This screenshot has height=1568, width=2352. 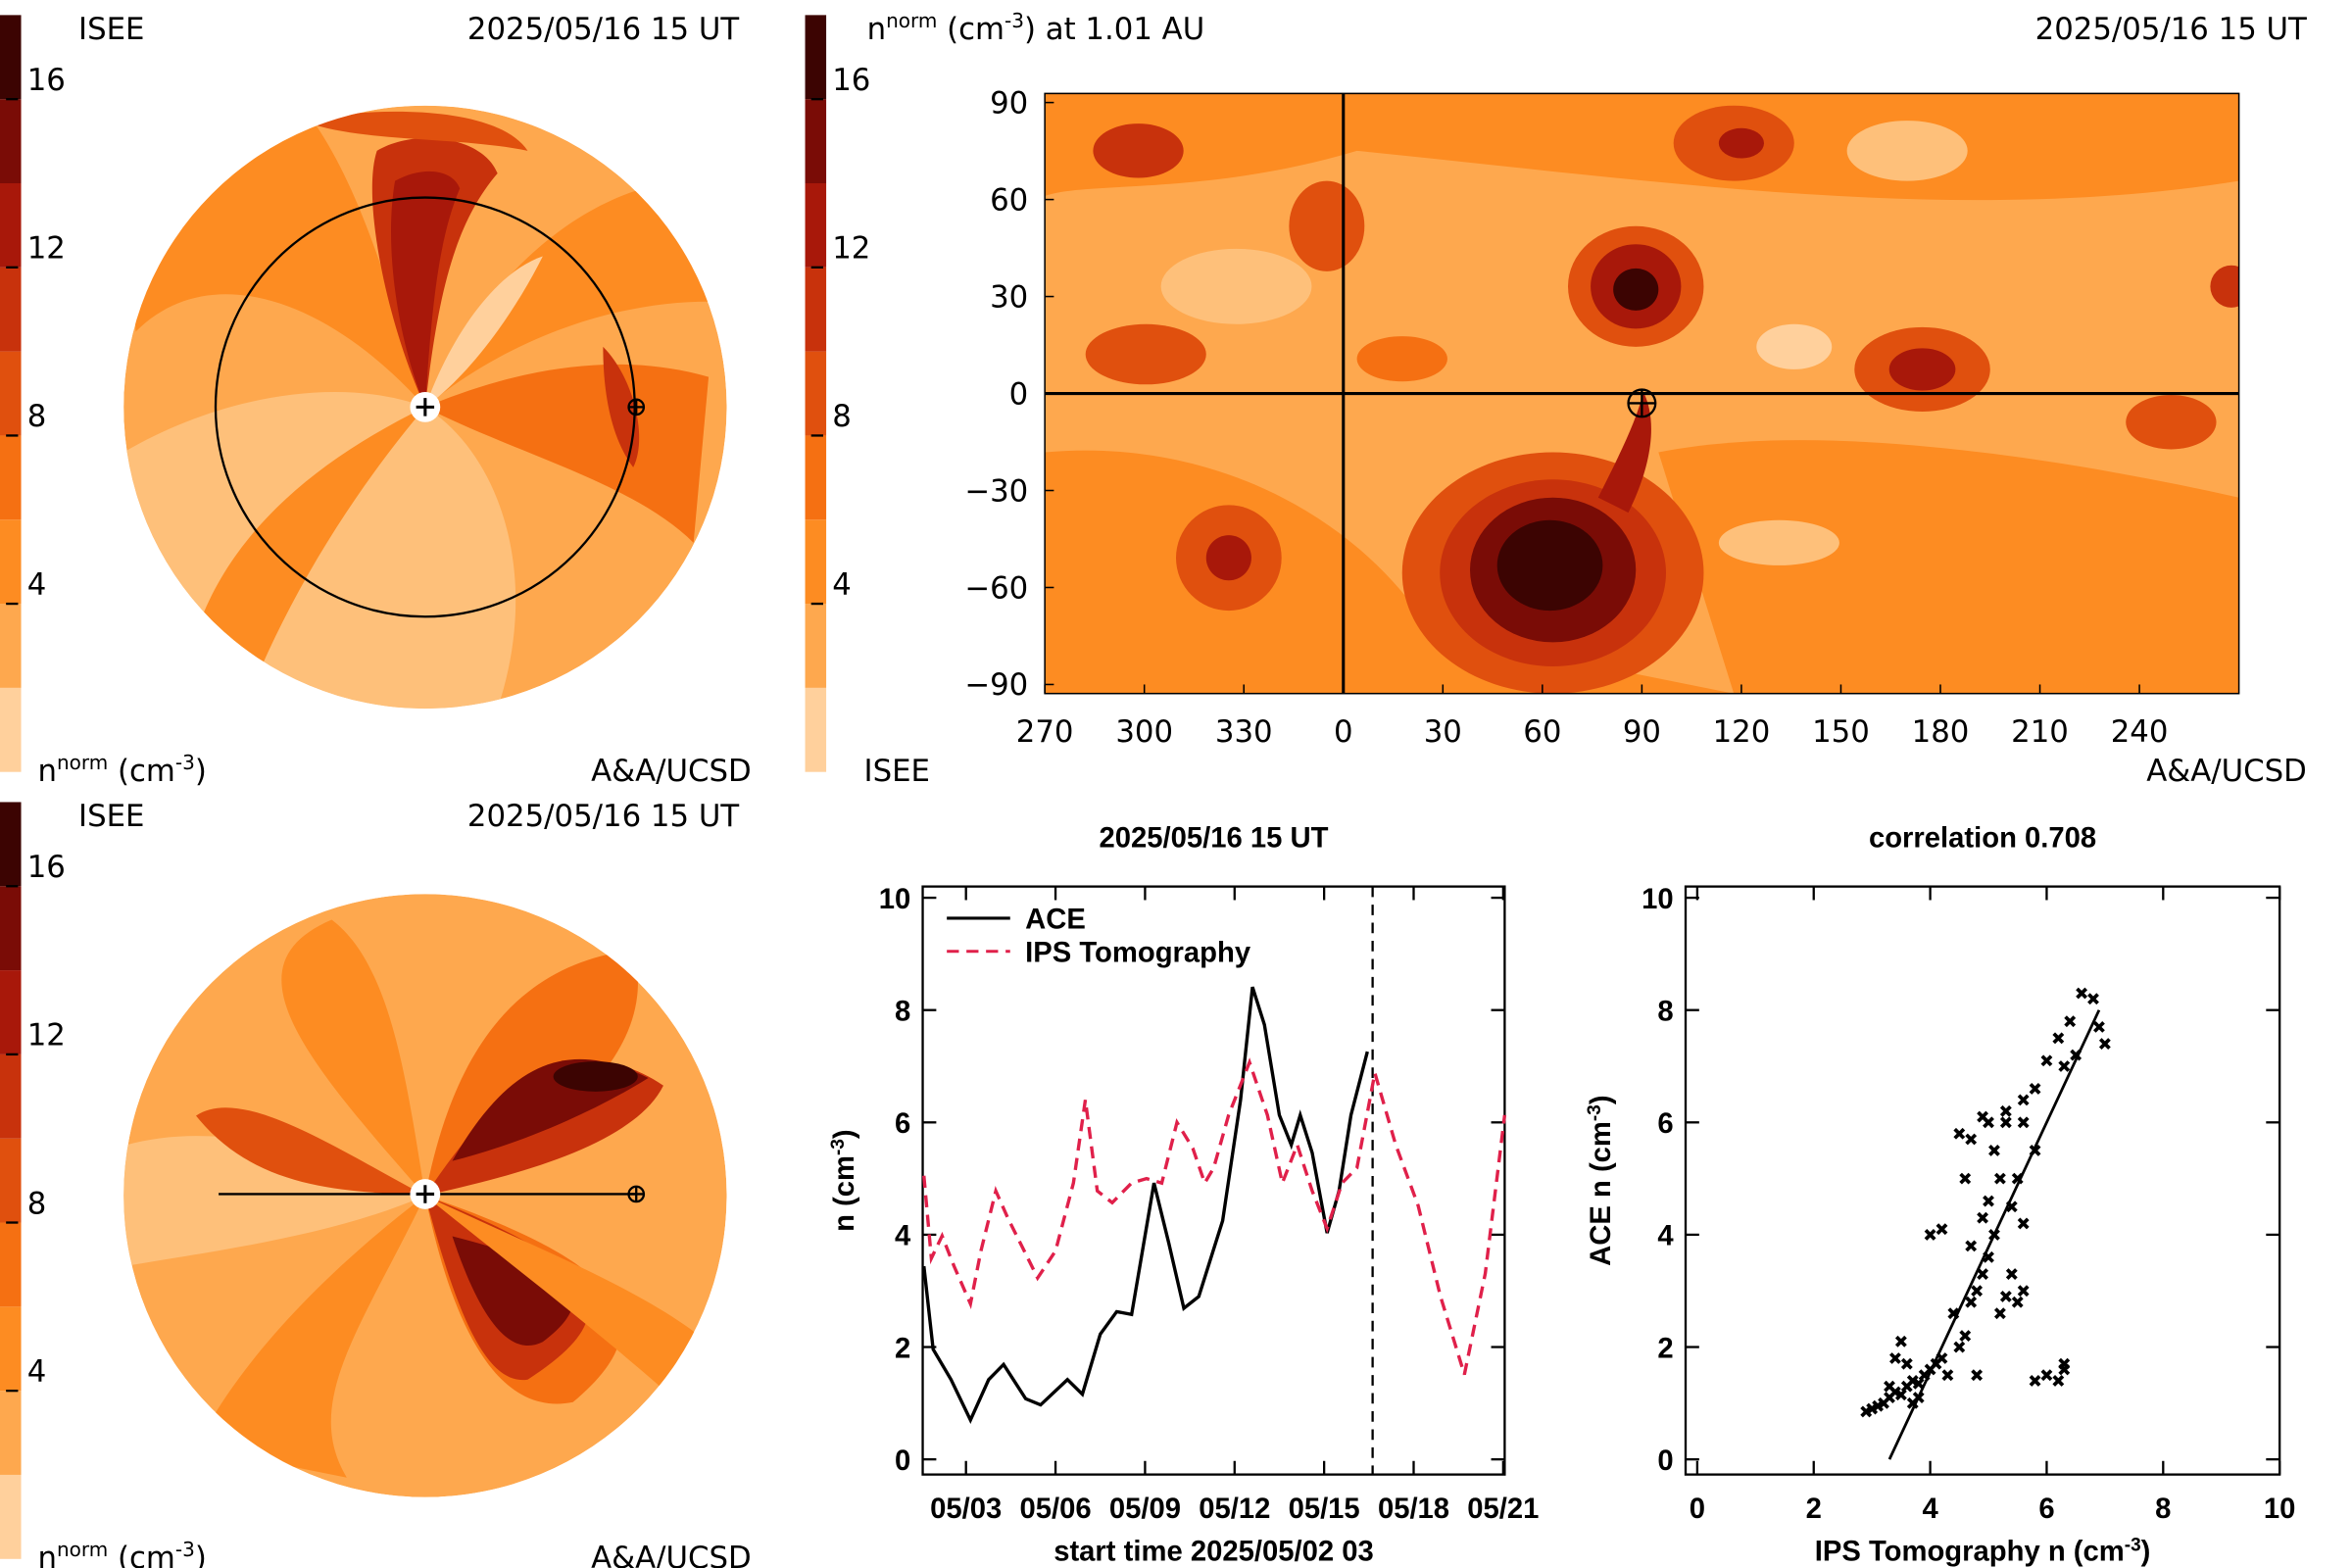 What do you see at coordinates (1145, 1205) in the screenshot?
I see `series-line` at bounding box center [1145, 1205].